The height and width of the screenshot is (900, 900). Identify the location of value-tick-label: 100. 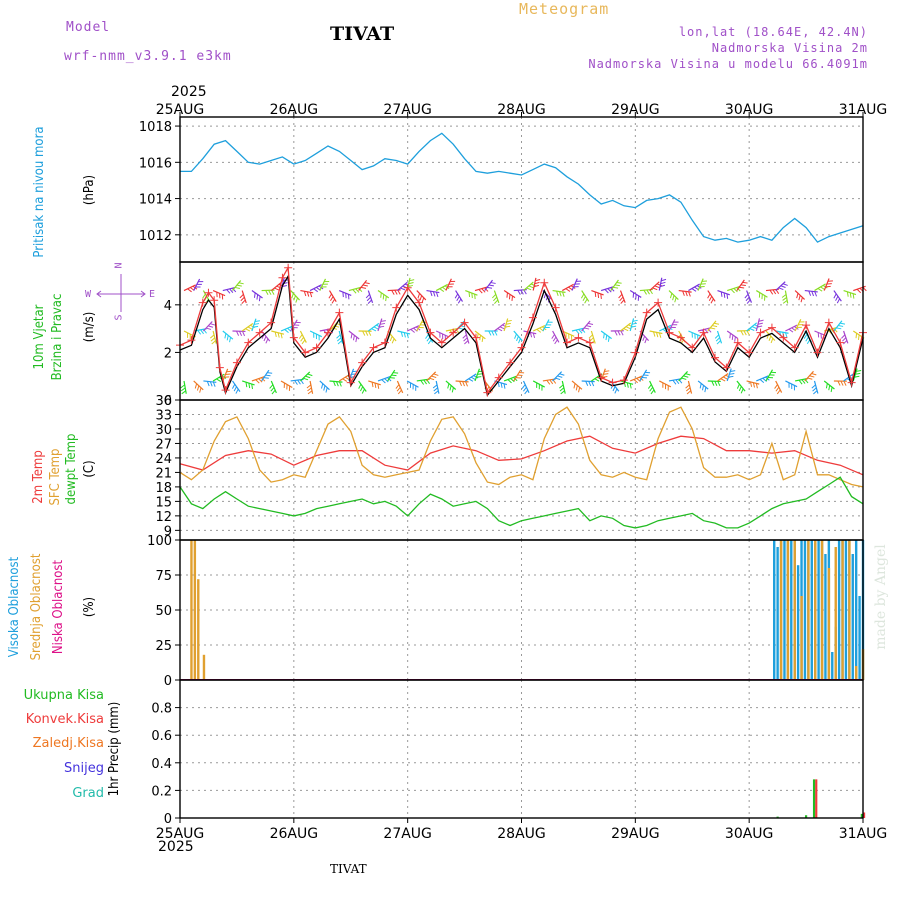
(159, 541).